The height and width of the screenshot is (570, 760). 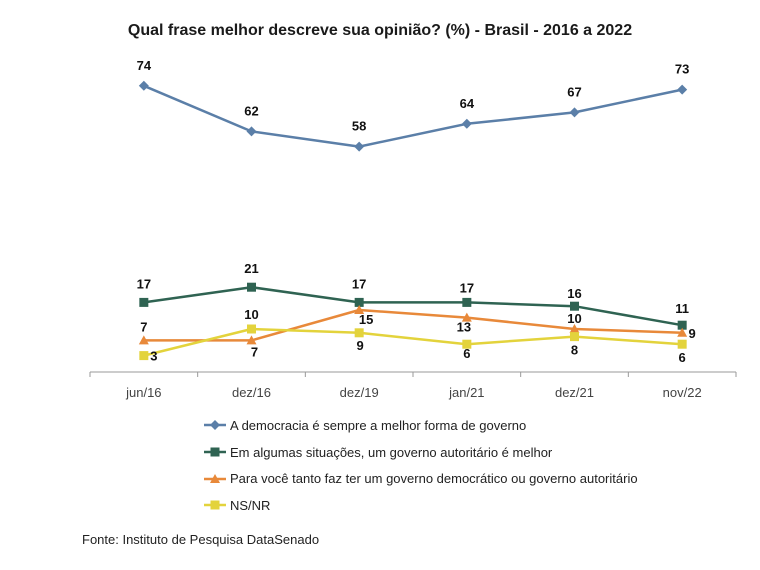 What do you see at coordinates (250, 505) in the screenshot?
I see `legend-label: NS/NR` at bounding box center [250, 505].